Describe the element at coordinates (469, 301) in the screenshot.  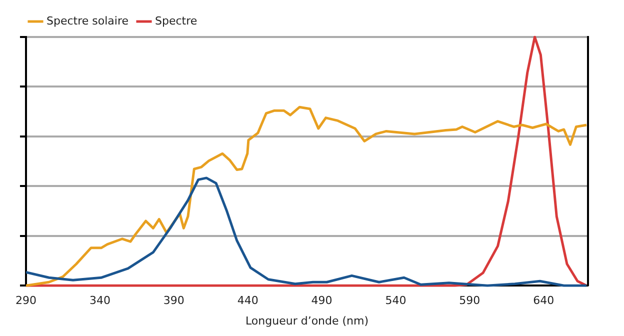
I see `x-tick-label: 590` at that location.